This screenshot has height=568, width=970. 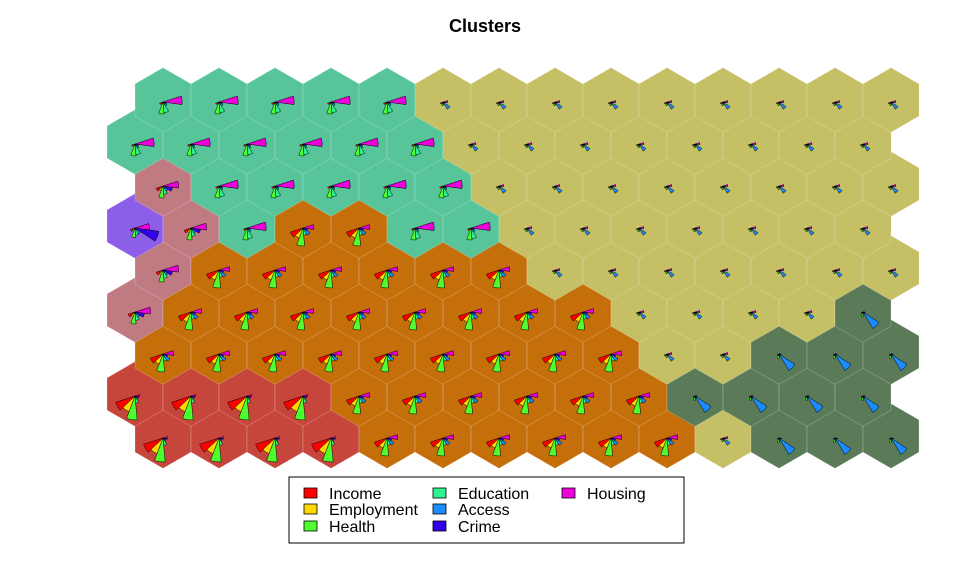 I want to click on legend-label-education: Education, so click(x=493, y=494).